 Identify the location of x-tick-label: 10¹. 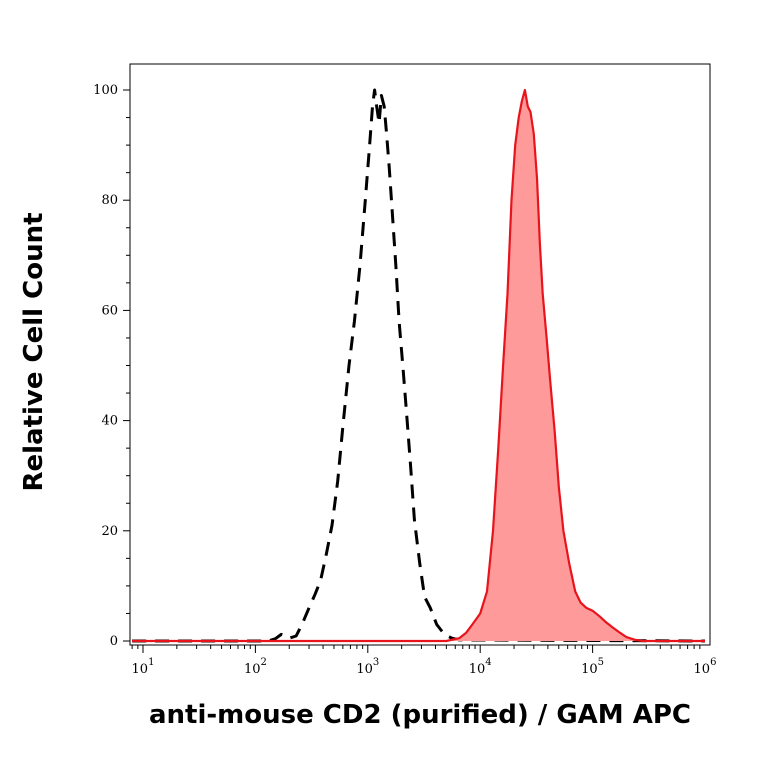
(143, 667).